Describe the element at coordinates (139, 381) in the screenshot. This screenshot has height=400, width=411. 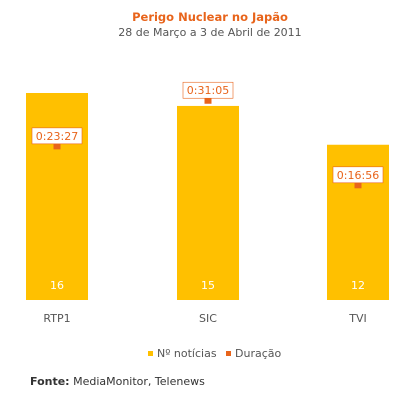
I see `source-text: MediaMonitor, Telenews` at that location.